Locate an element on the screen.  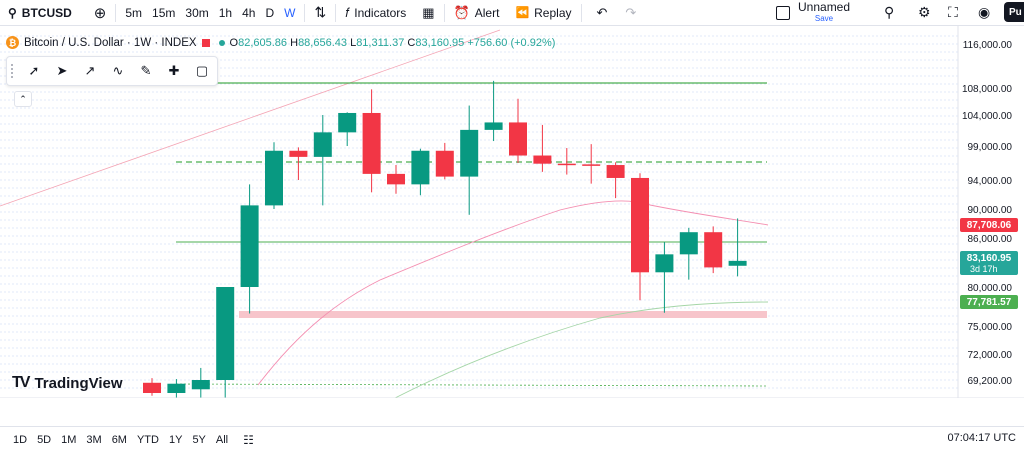
brush-icon: ✚ is located at coordinates (174, 70).